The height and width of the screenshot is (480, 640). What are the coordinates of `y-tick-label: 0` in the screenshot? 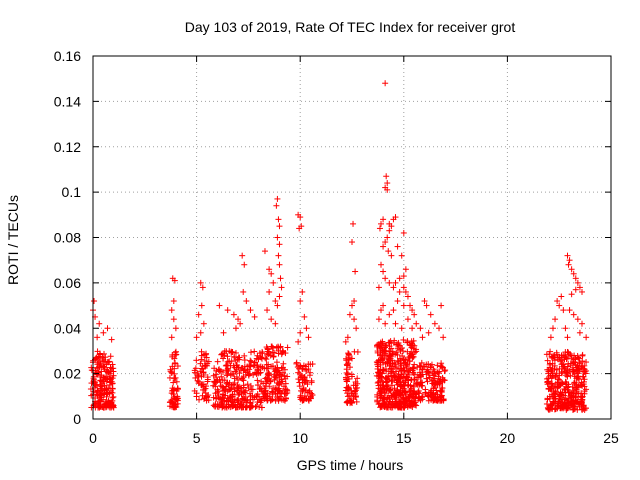 It's located at (77, 419).